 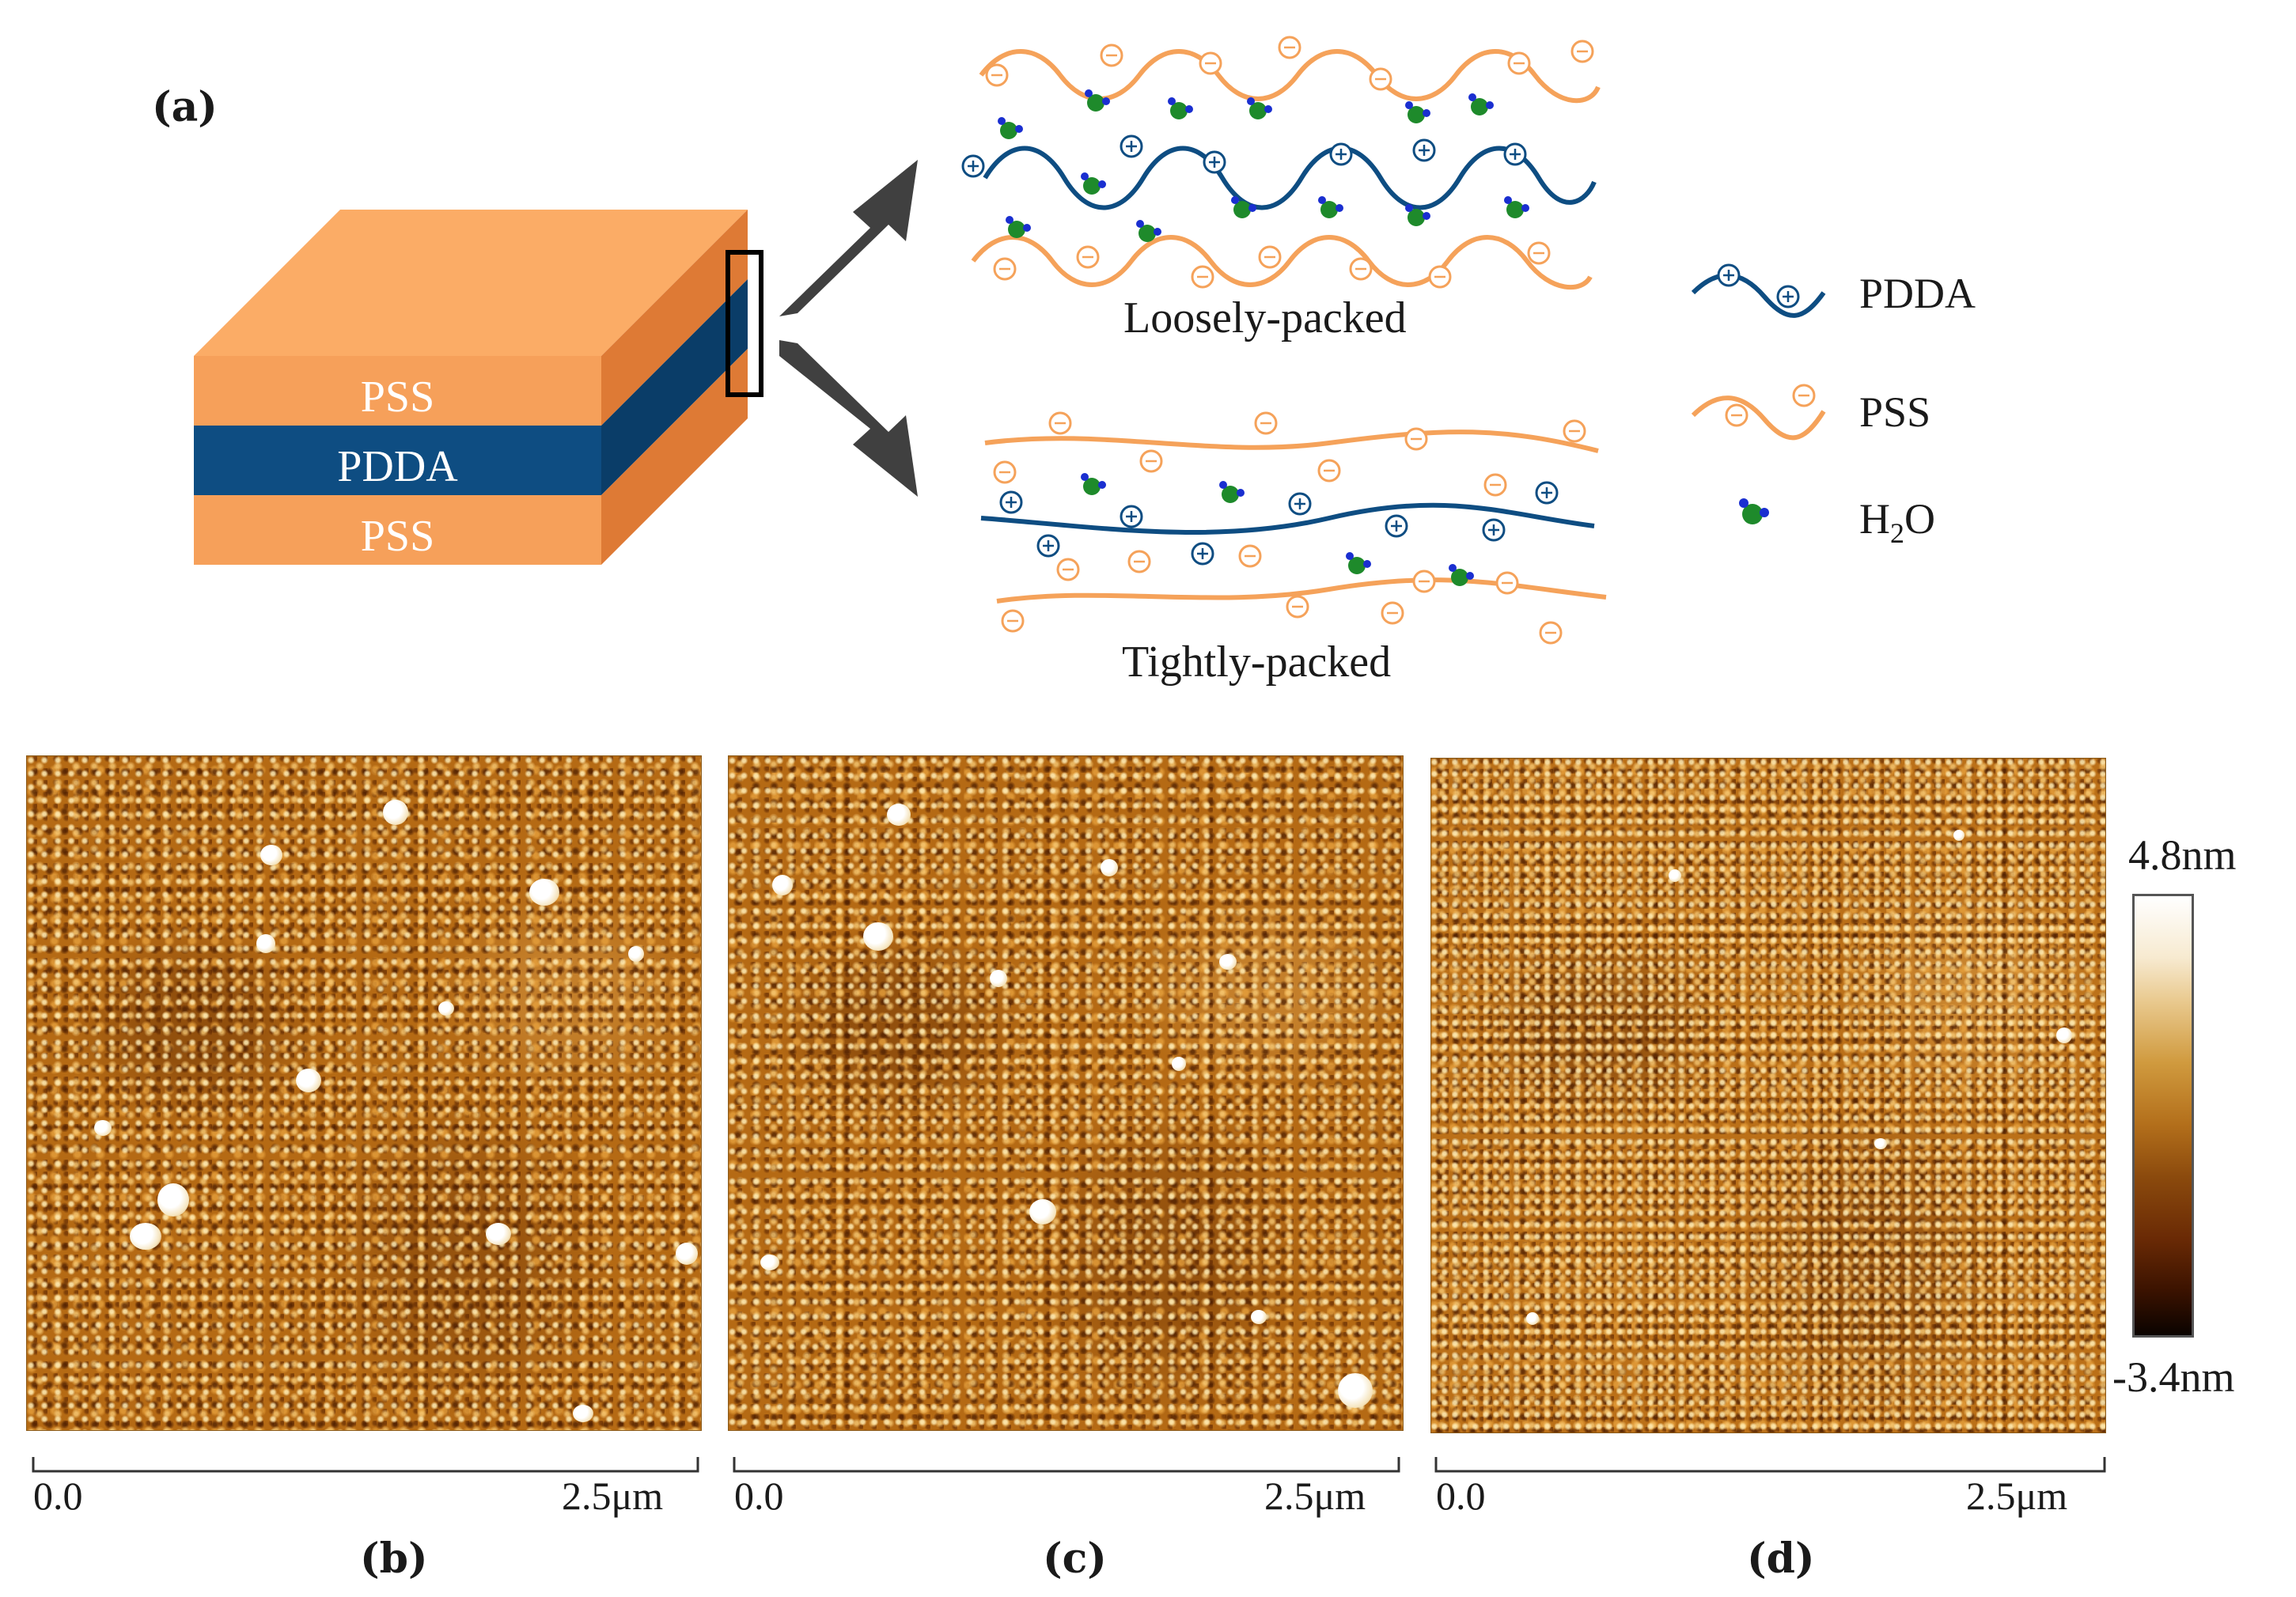 I want to click on afm-image-c, so click(x=1066, y=1093).